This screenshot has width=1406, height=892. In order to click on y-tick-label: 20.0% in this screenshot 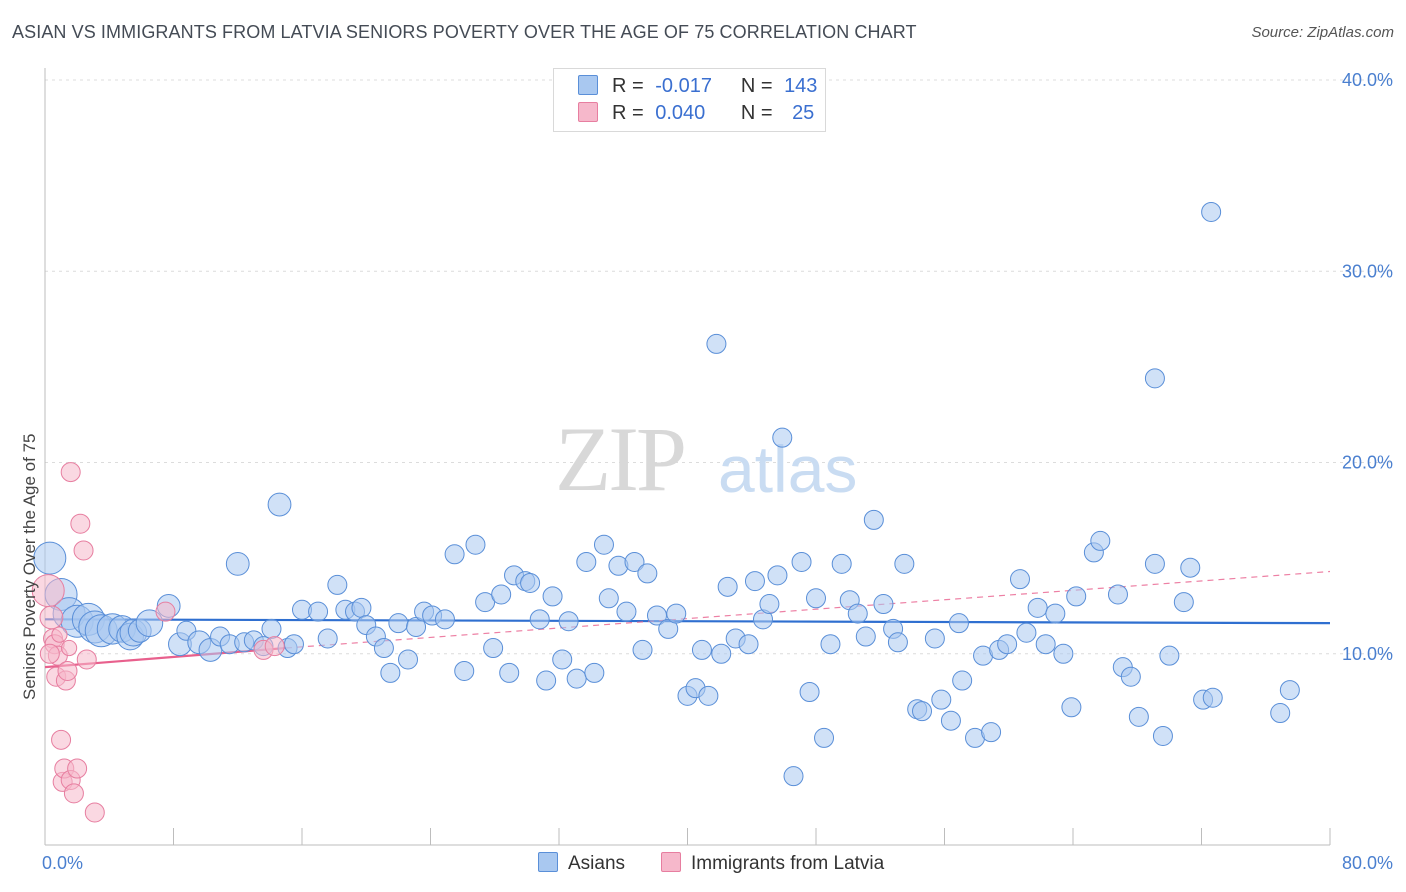, I will do `click(1367, 463)`.